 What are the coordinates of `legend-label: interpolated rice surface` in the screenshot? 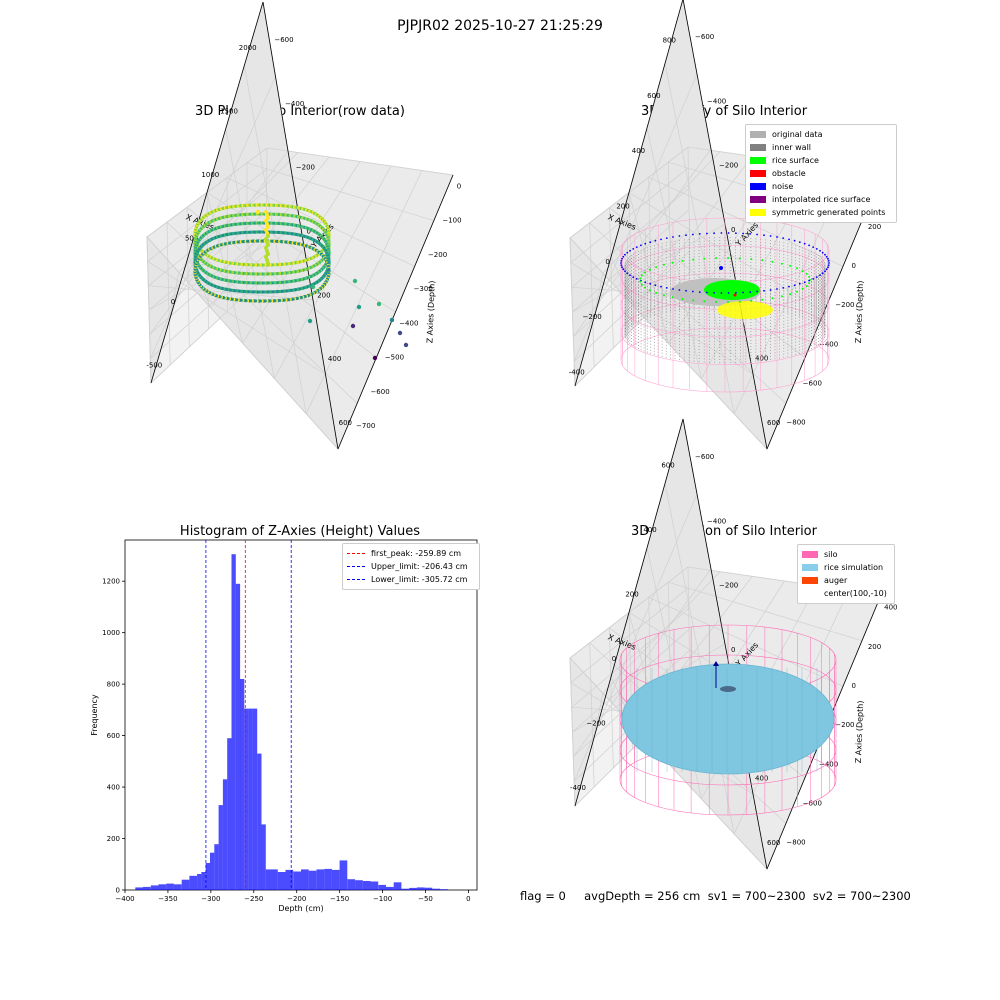 It's located at (821, 199).